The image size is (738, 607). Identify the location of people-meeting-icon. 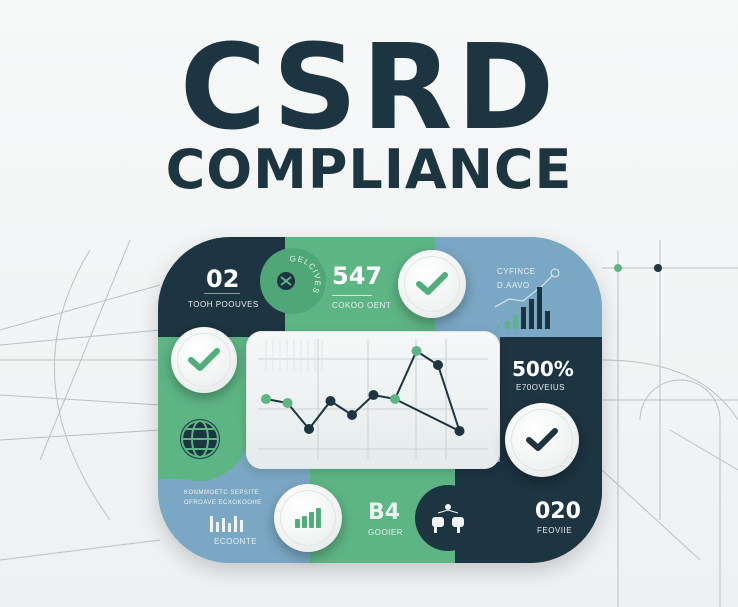
(448, 518).